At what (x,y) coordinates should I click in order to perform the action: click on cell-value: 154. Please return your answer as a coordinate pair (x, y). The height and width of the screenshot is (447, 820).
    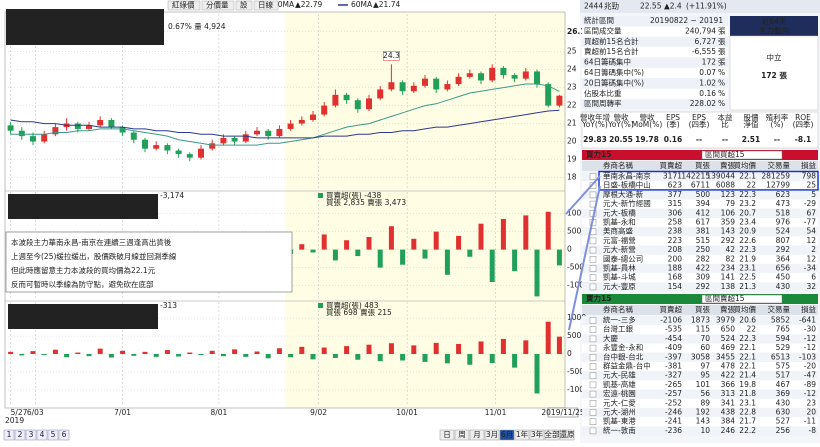
    Looking at the image, I should click on (675, 286).